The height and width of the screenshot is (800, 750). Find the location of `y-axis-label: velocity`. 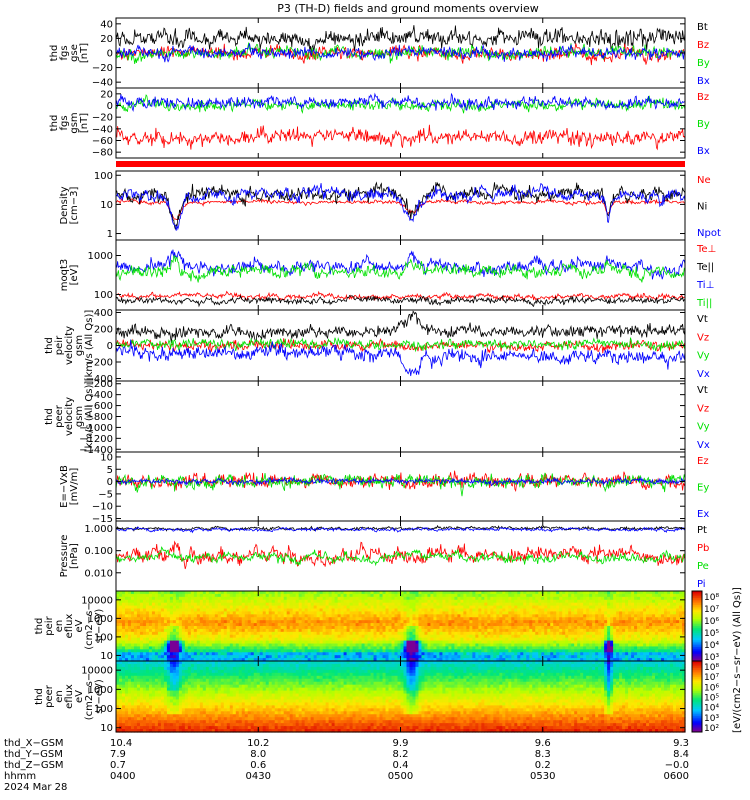

y-axis-label: velocity is located at coordinates (69, 416).